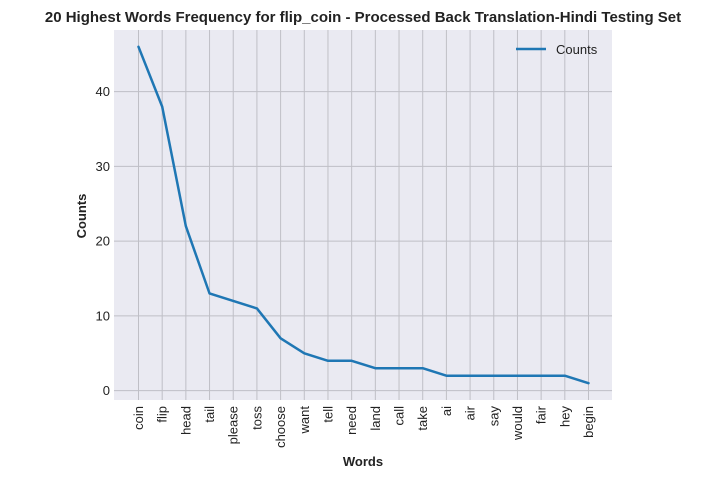 The image size is (727, 479). What do you see at coordinates (280, 427) in the screenshot?
I see `x-tick-label: choose` at bounding box center [280, 427].